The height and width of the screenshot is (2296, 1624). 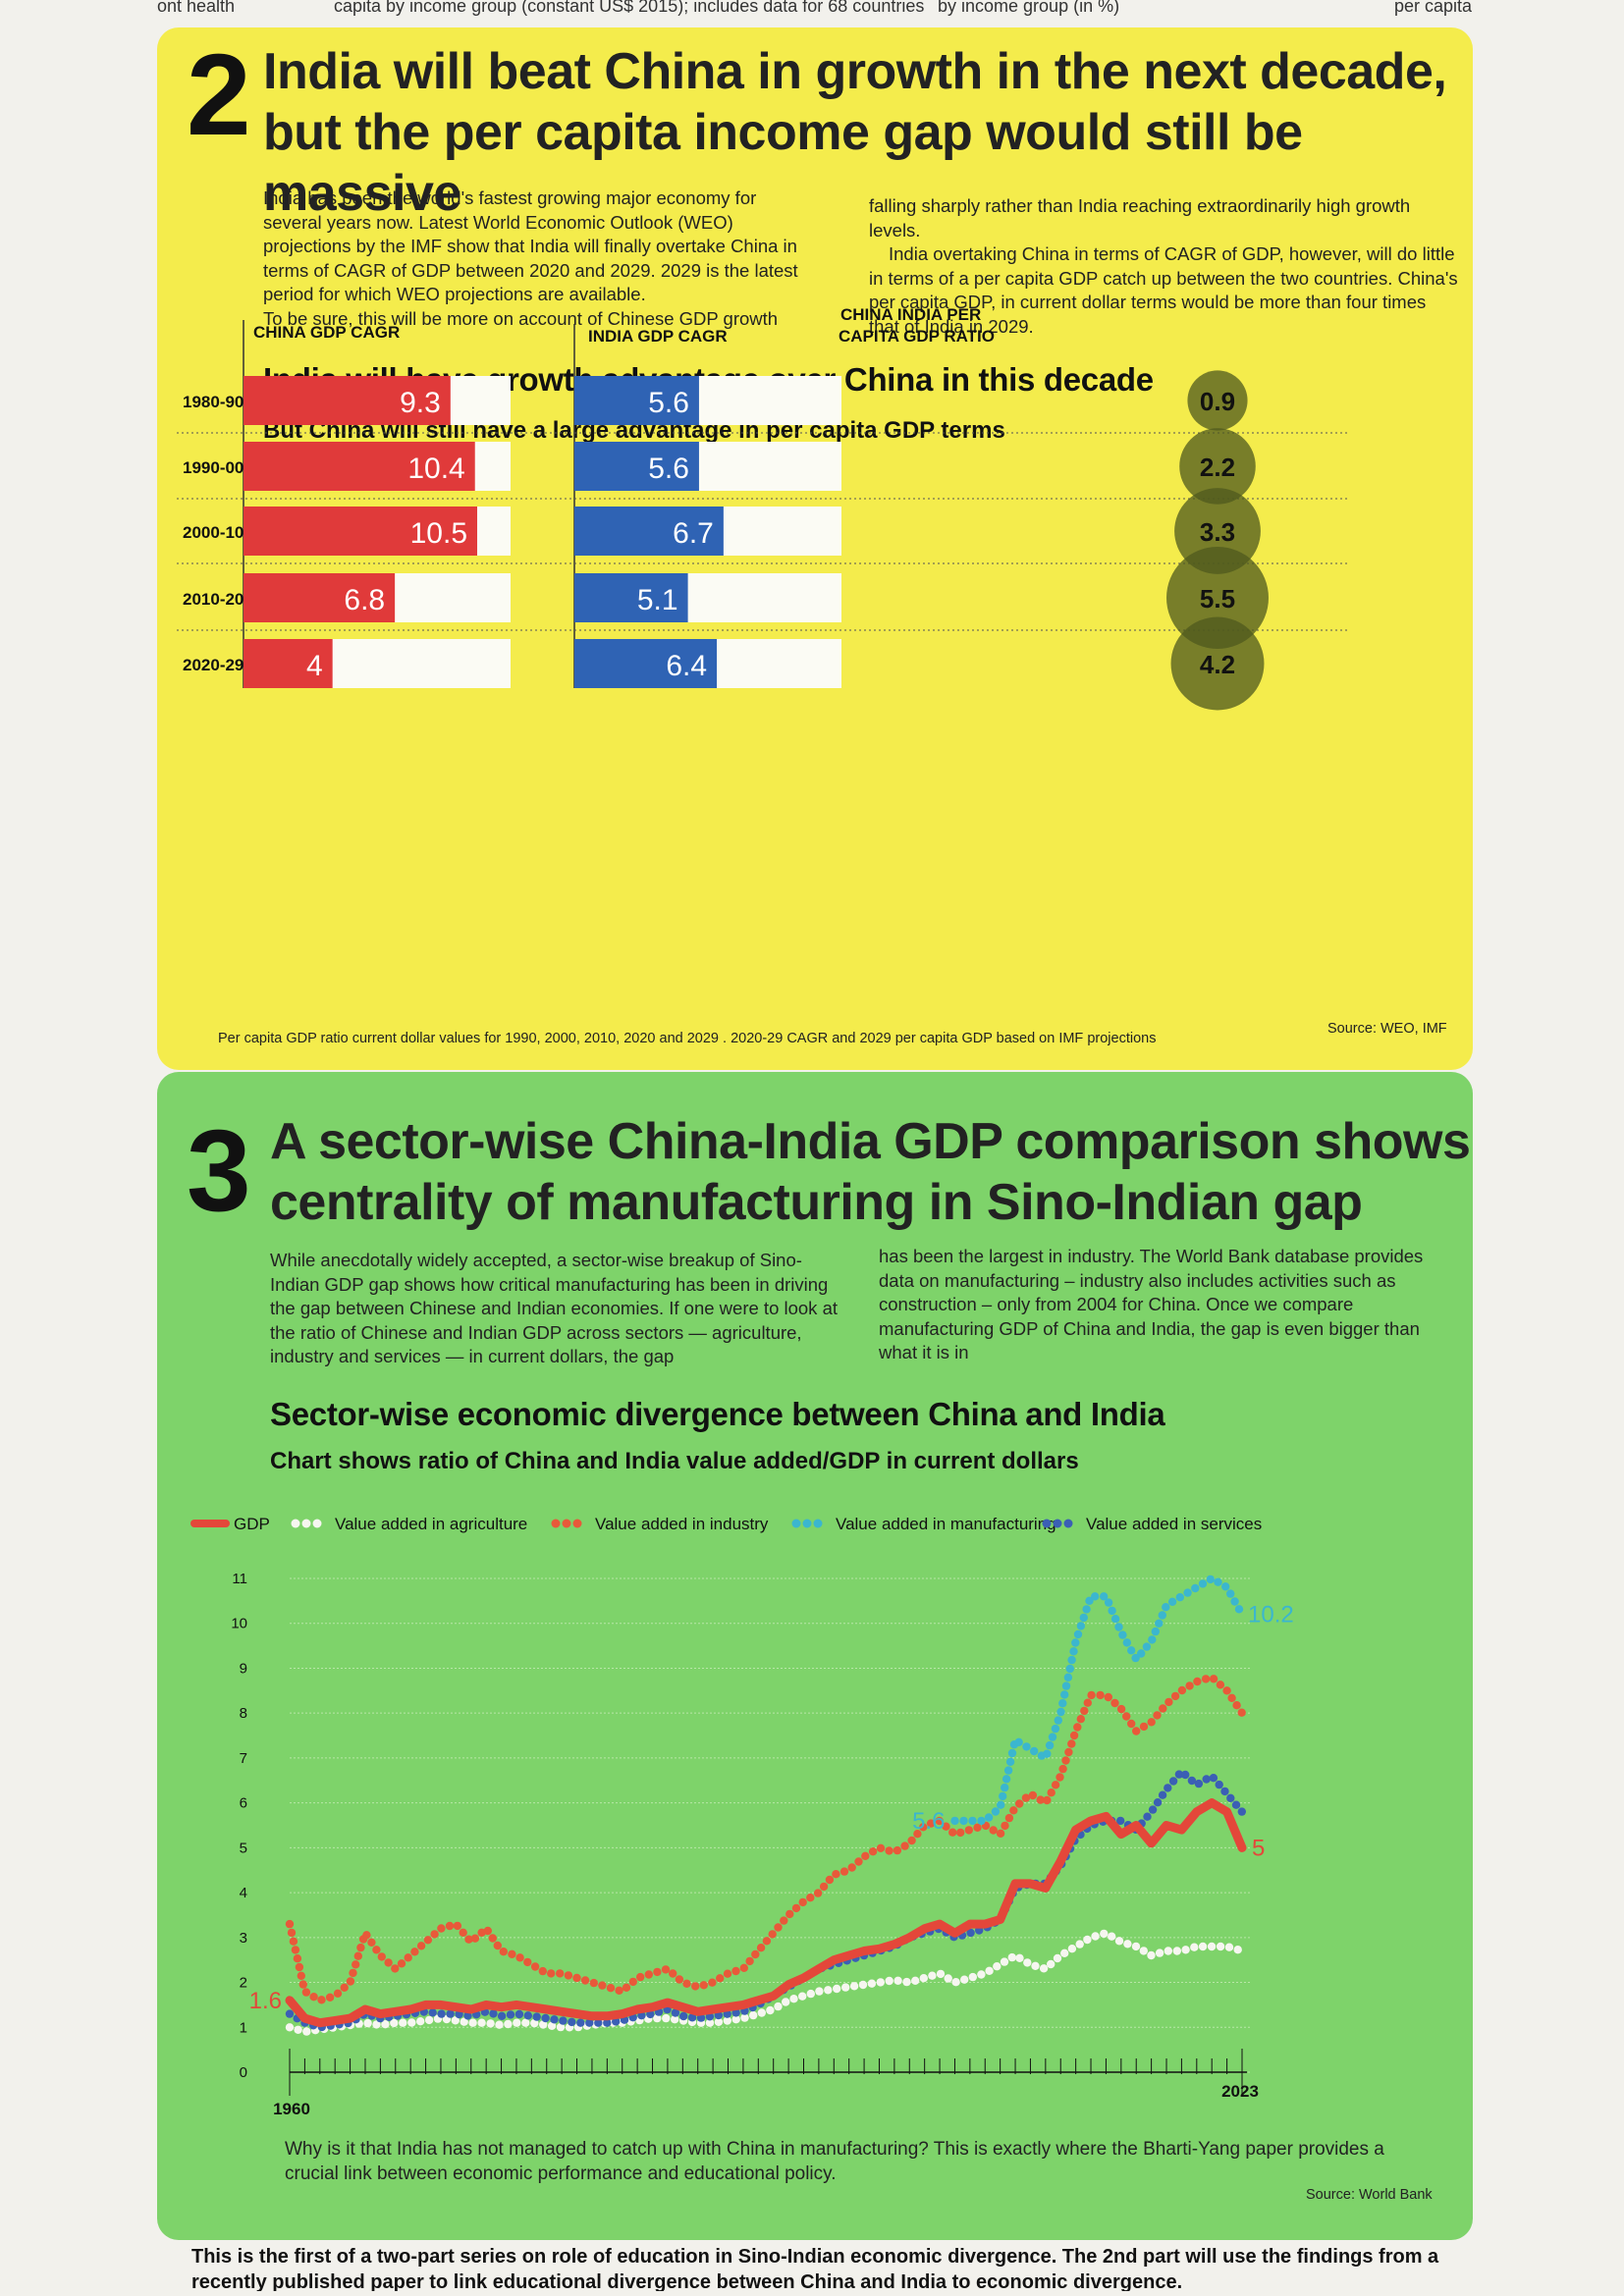 What do you see at coordinates (1271, 1615) in the screenshot?
I see `data-annotation: 10.2` at bounding box center [1271, 1615].